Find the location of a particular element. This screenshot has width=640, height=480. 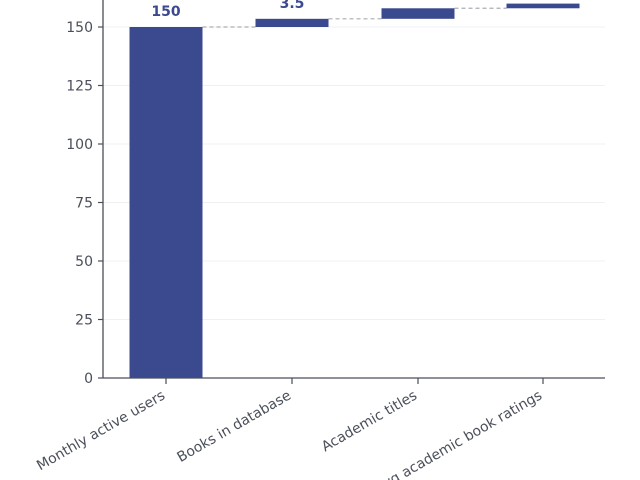

x-tick-label: Books in database is located at coordinates (234, 427).